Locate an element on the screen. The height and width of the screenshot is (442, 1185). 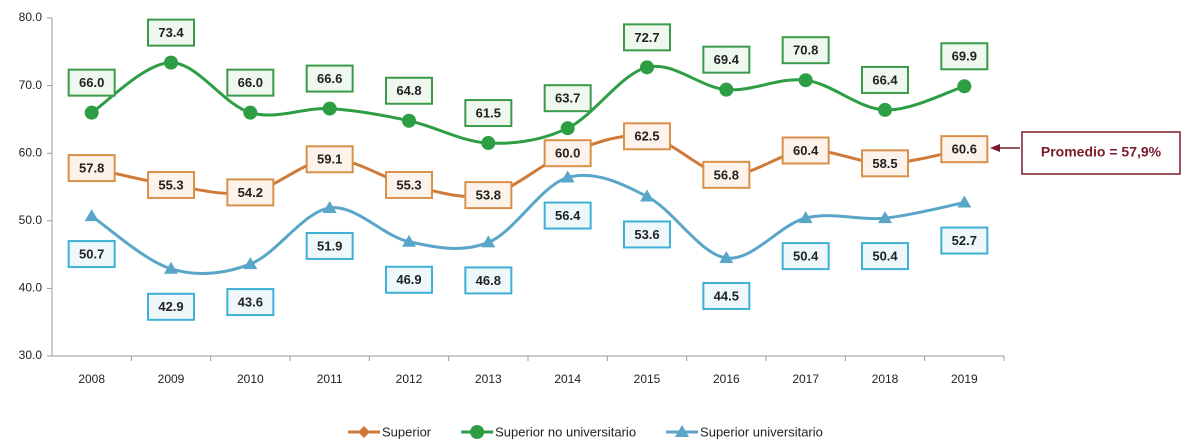
x-tick-label: 2018 is located at coordinates (885, 379).